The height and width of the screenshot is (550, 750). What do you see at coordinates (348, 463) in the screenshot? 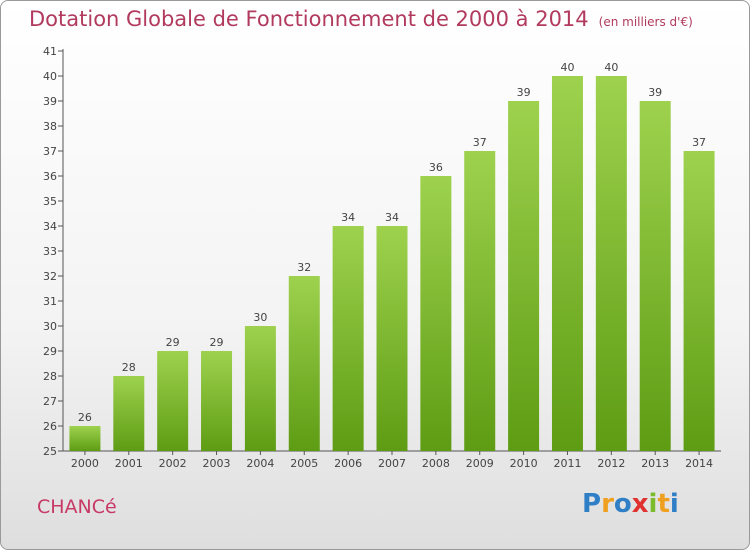
I see `x-tick-label: 2006` at bounding box center [348, 463].